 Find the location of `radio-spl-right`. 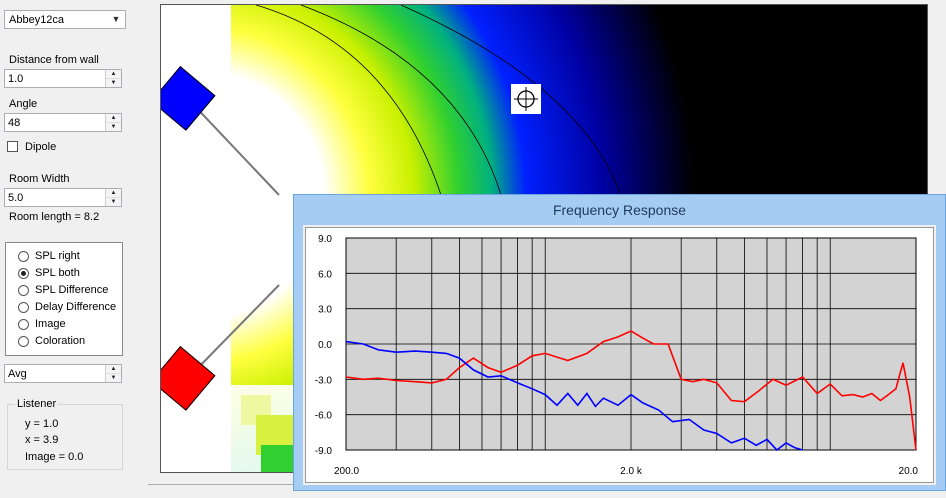

radio-spl-right is located at coordinates (23, 256).